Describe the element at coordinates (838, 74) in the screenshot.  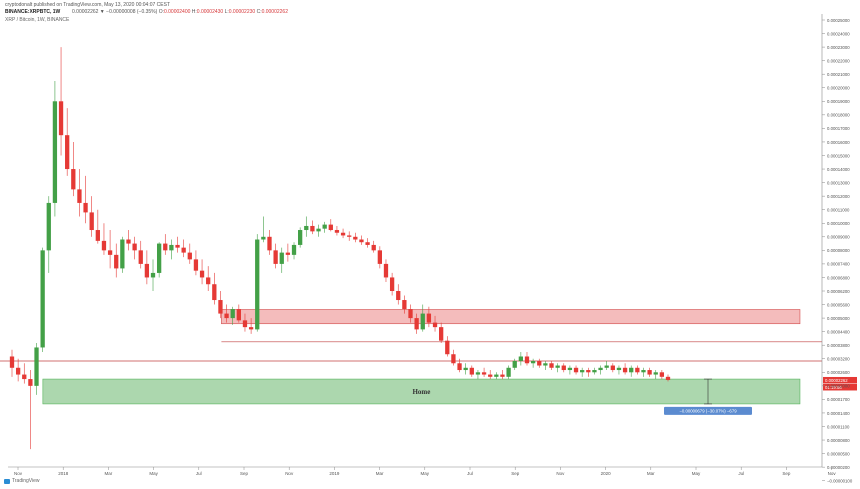
I see `y-tick-label: 0.00021000` at that location.